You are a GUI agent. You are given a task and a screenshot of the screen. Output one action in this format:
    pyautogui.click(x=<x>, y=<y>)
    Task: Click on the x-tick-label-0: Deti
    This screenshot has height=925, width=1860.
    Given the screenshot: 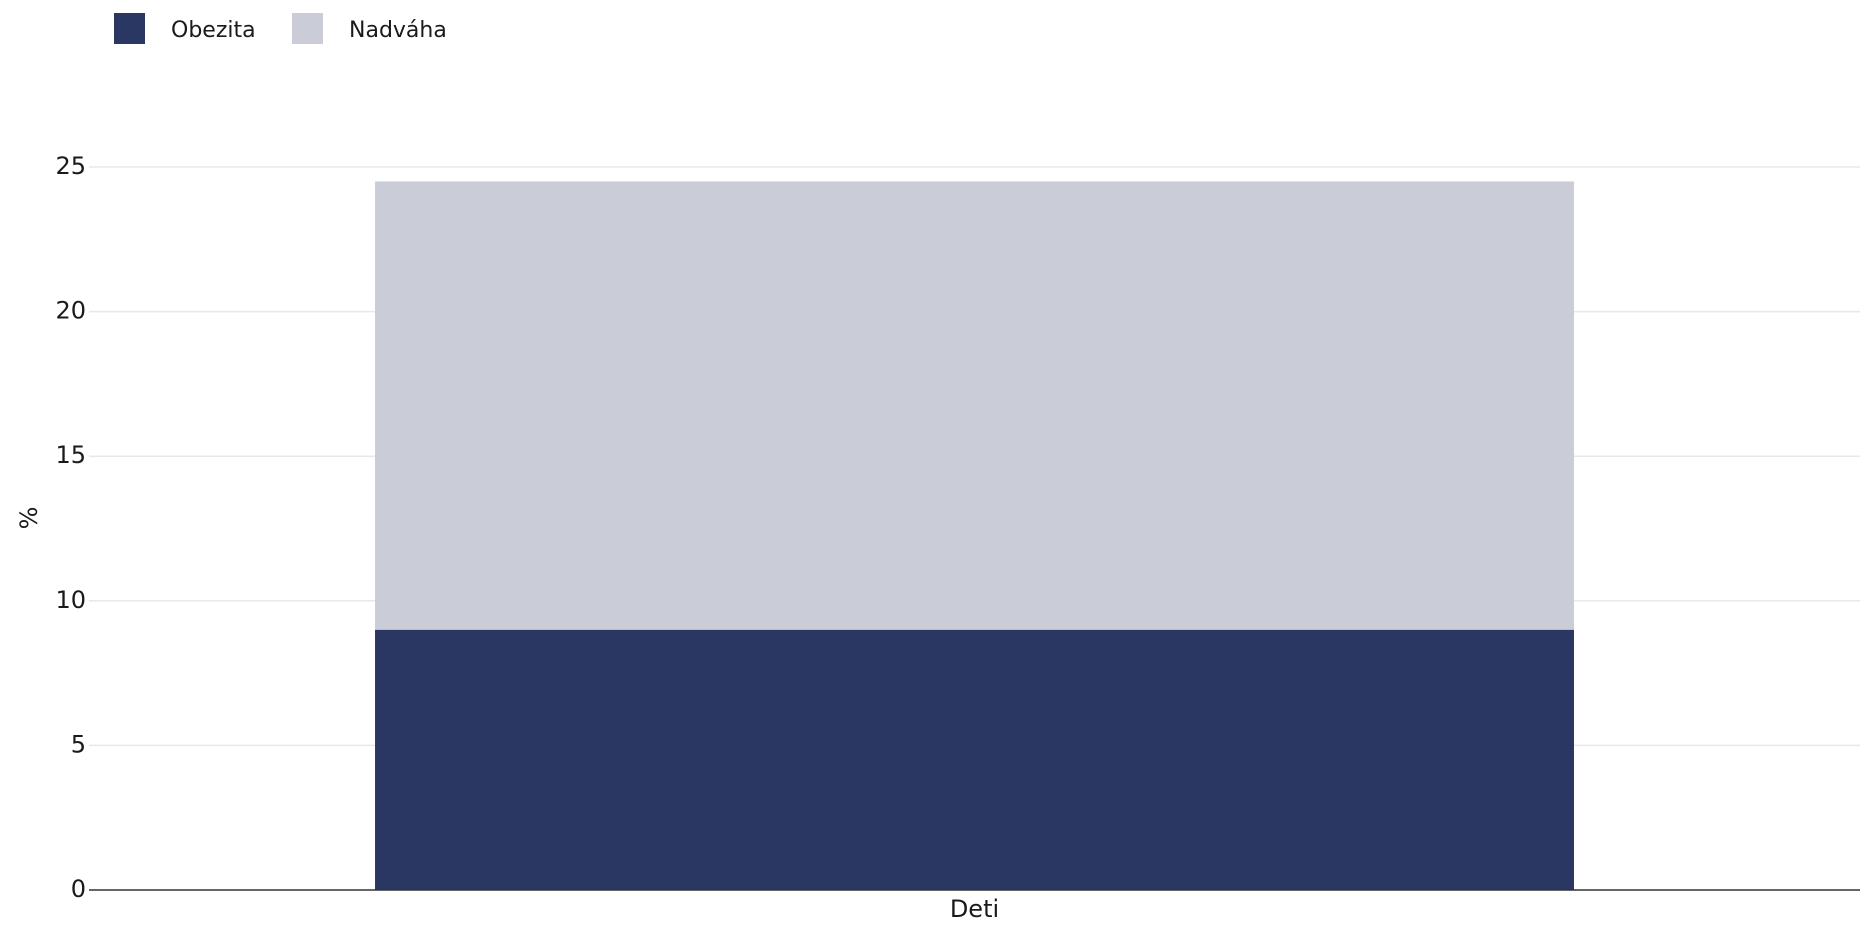 What is the action you would take?
    pyautogui.click(x=974, y=909)
    